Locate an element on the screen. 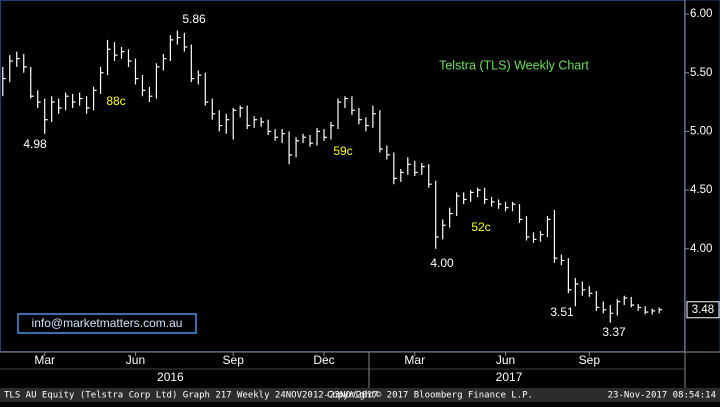  annotation: 5.86 is located at coordinates (194, 19).